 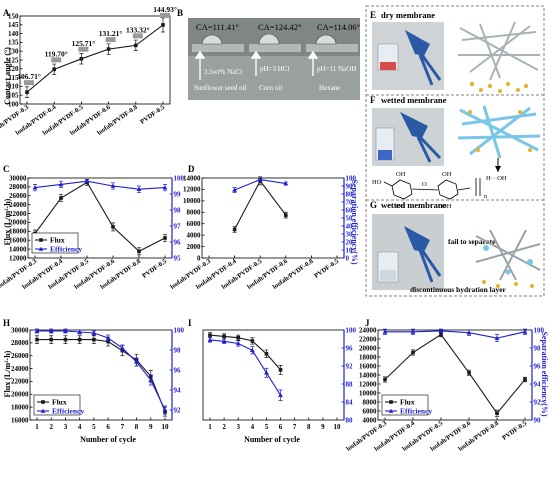 I want to click on panel-letter-f: F, so click(x=373, y=100).